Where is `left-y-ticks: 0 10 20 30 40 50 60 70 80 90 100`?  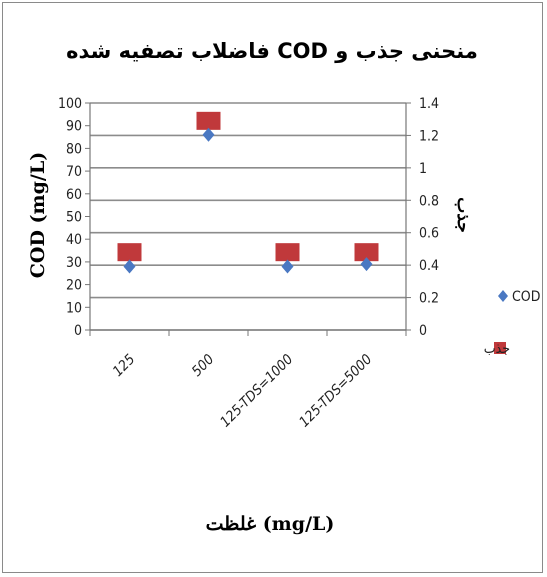
left-y-ticks: 0 10 20 30 40 50 60 70 80 90 100 is located at coordinates (74, 217).